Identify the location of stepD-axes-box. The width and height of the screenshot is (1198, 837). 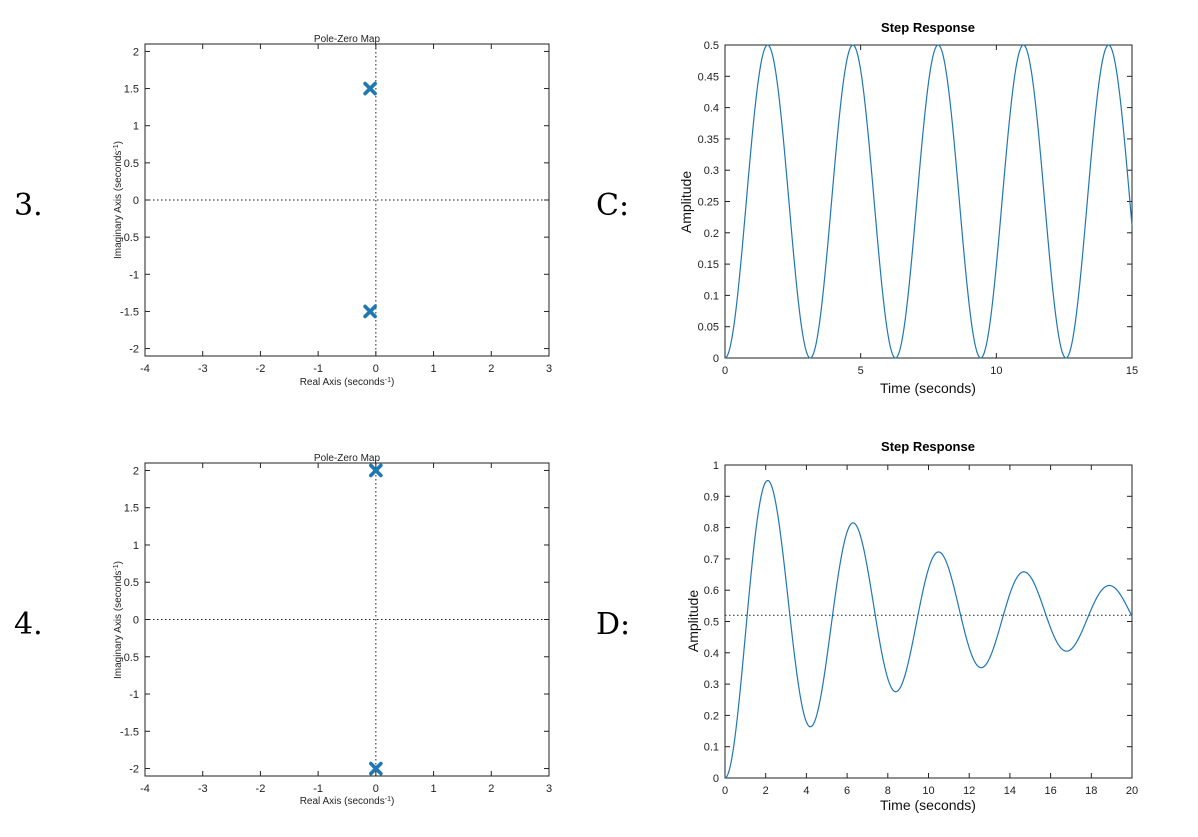
(928, 621).